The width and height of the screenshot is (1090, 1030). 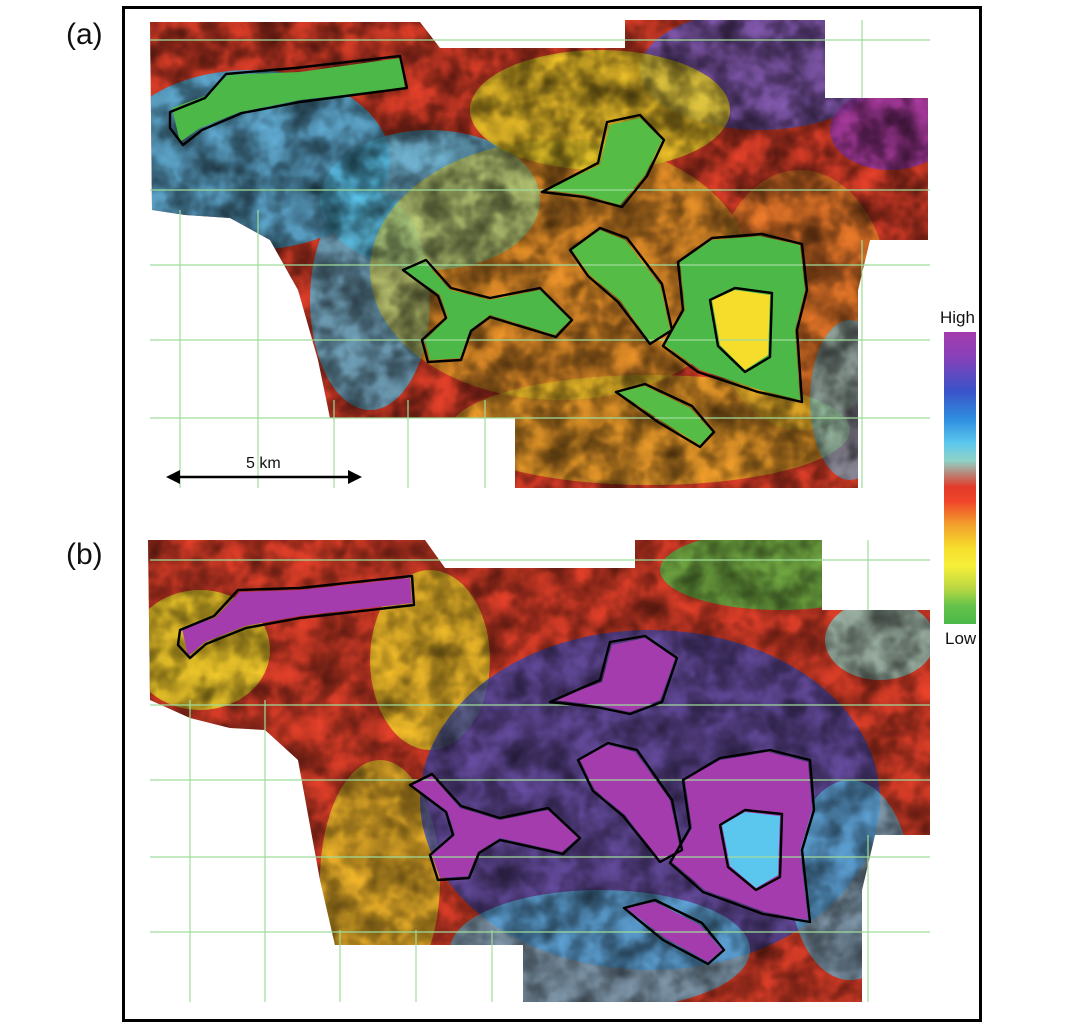 I want to click on outline-b4, so click(x=630, y=802).